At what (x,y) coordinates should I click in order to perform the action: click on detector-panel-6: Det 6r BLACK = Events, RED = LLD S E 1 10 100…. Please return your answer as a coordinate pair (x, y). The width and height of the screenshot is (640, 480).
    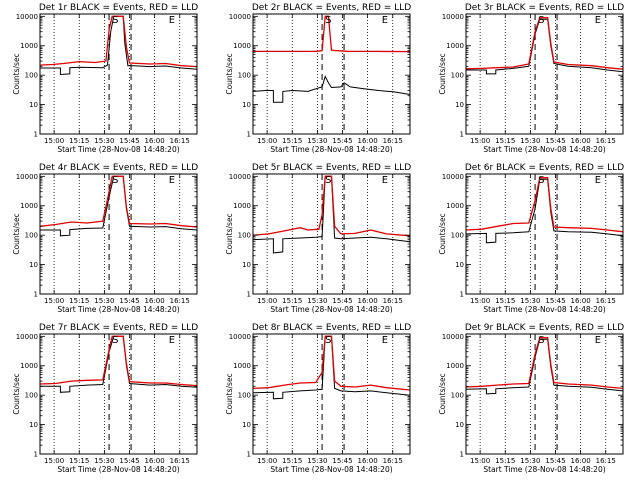
    Looking at the image, I should click on (531, 238).